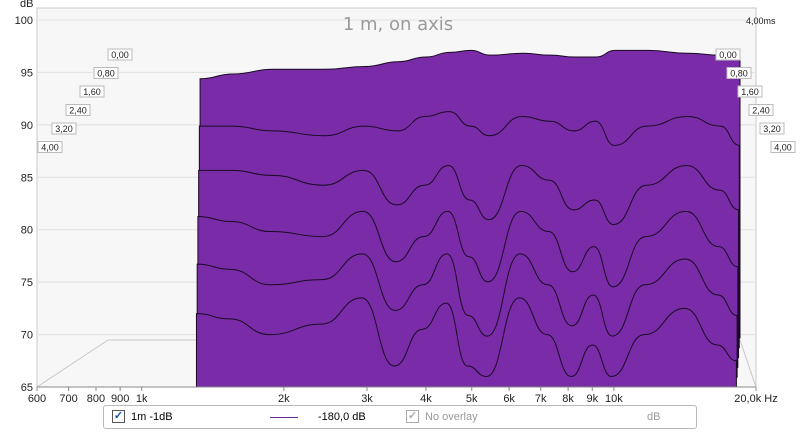 The height and width of the screenshot is (434, 800). What do you see at coordinates (152, 417) in the screenshot?
I see `series-label: 1m -1dB` at bounding box center [152, 417].